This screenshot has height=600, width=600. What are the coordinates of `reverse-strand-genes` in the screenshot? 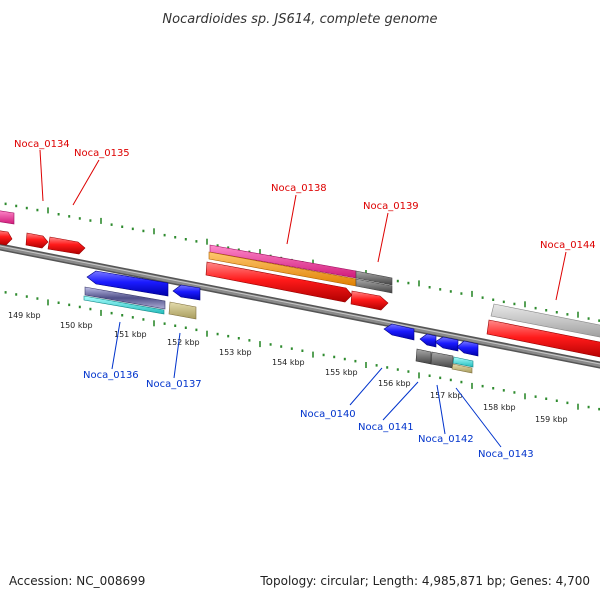 It's located at (281, 322).